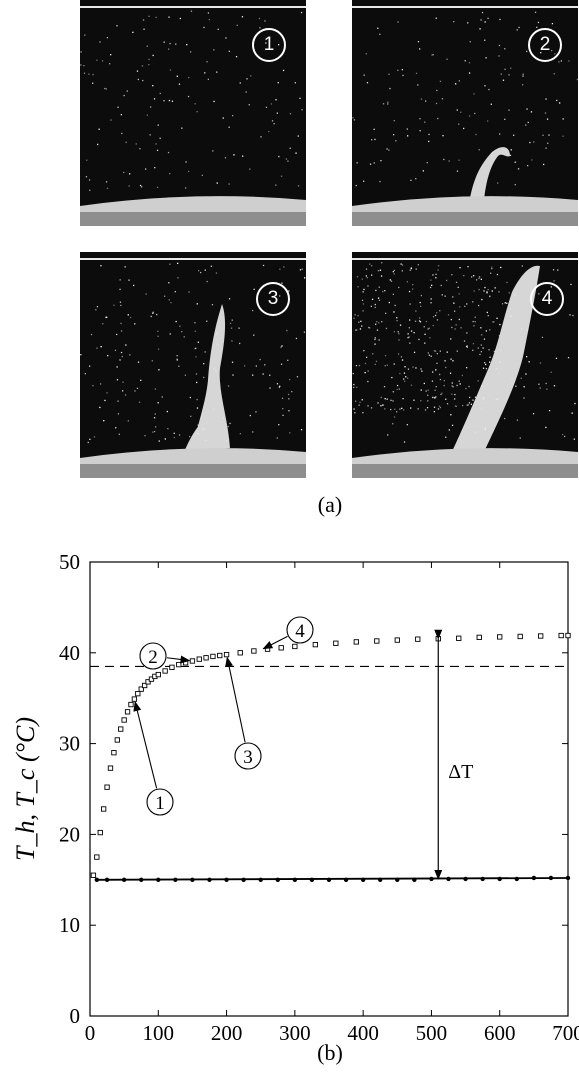 The height and width of the screenshot is (1074, 579). Describe the element at coordinates (193, 7) in the screenshot. I see `water-surface-line` at that location.